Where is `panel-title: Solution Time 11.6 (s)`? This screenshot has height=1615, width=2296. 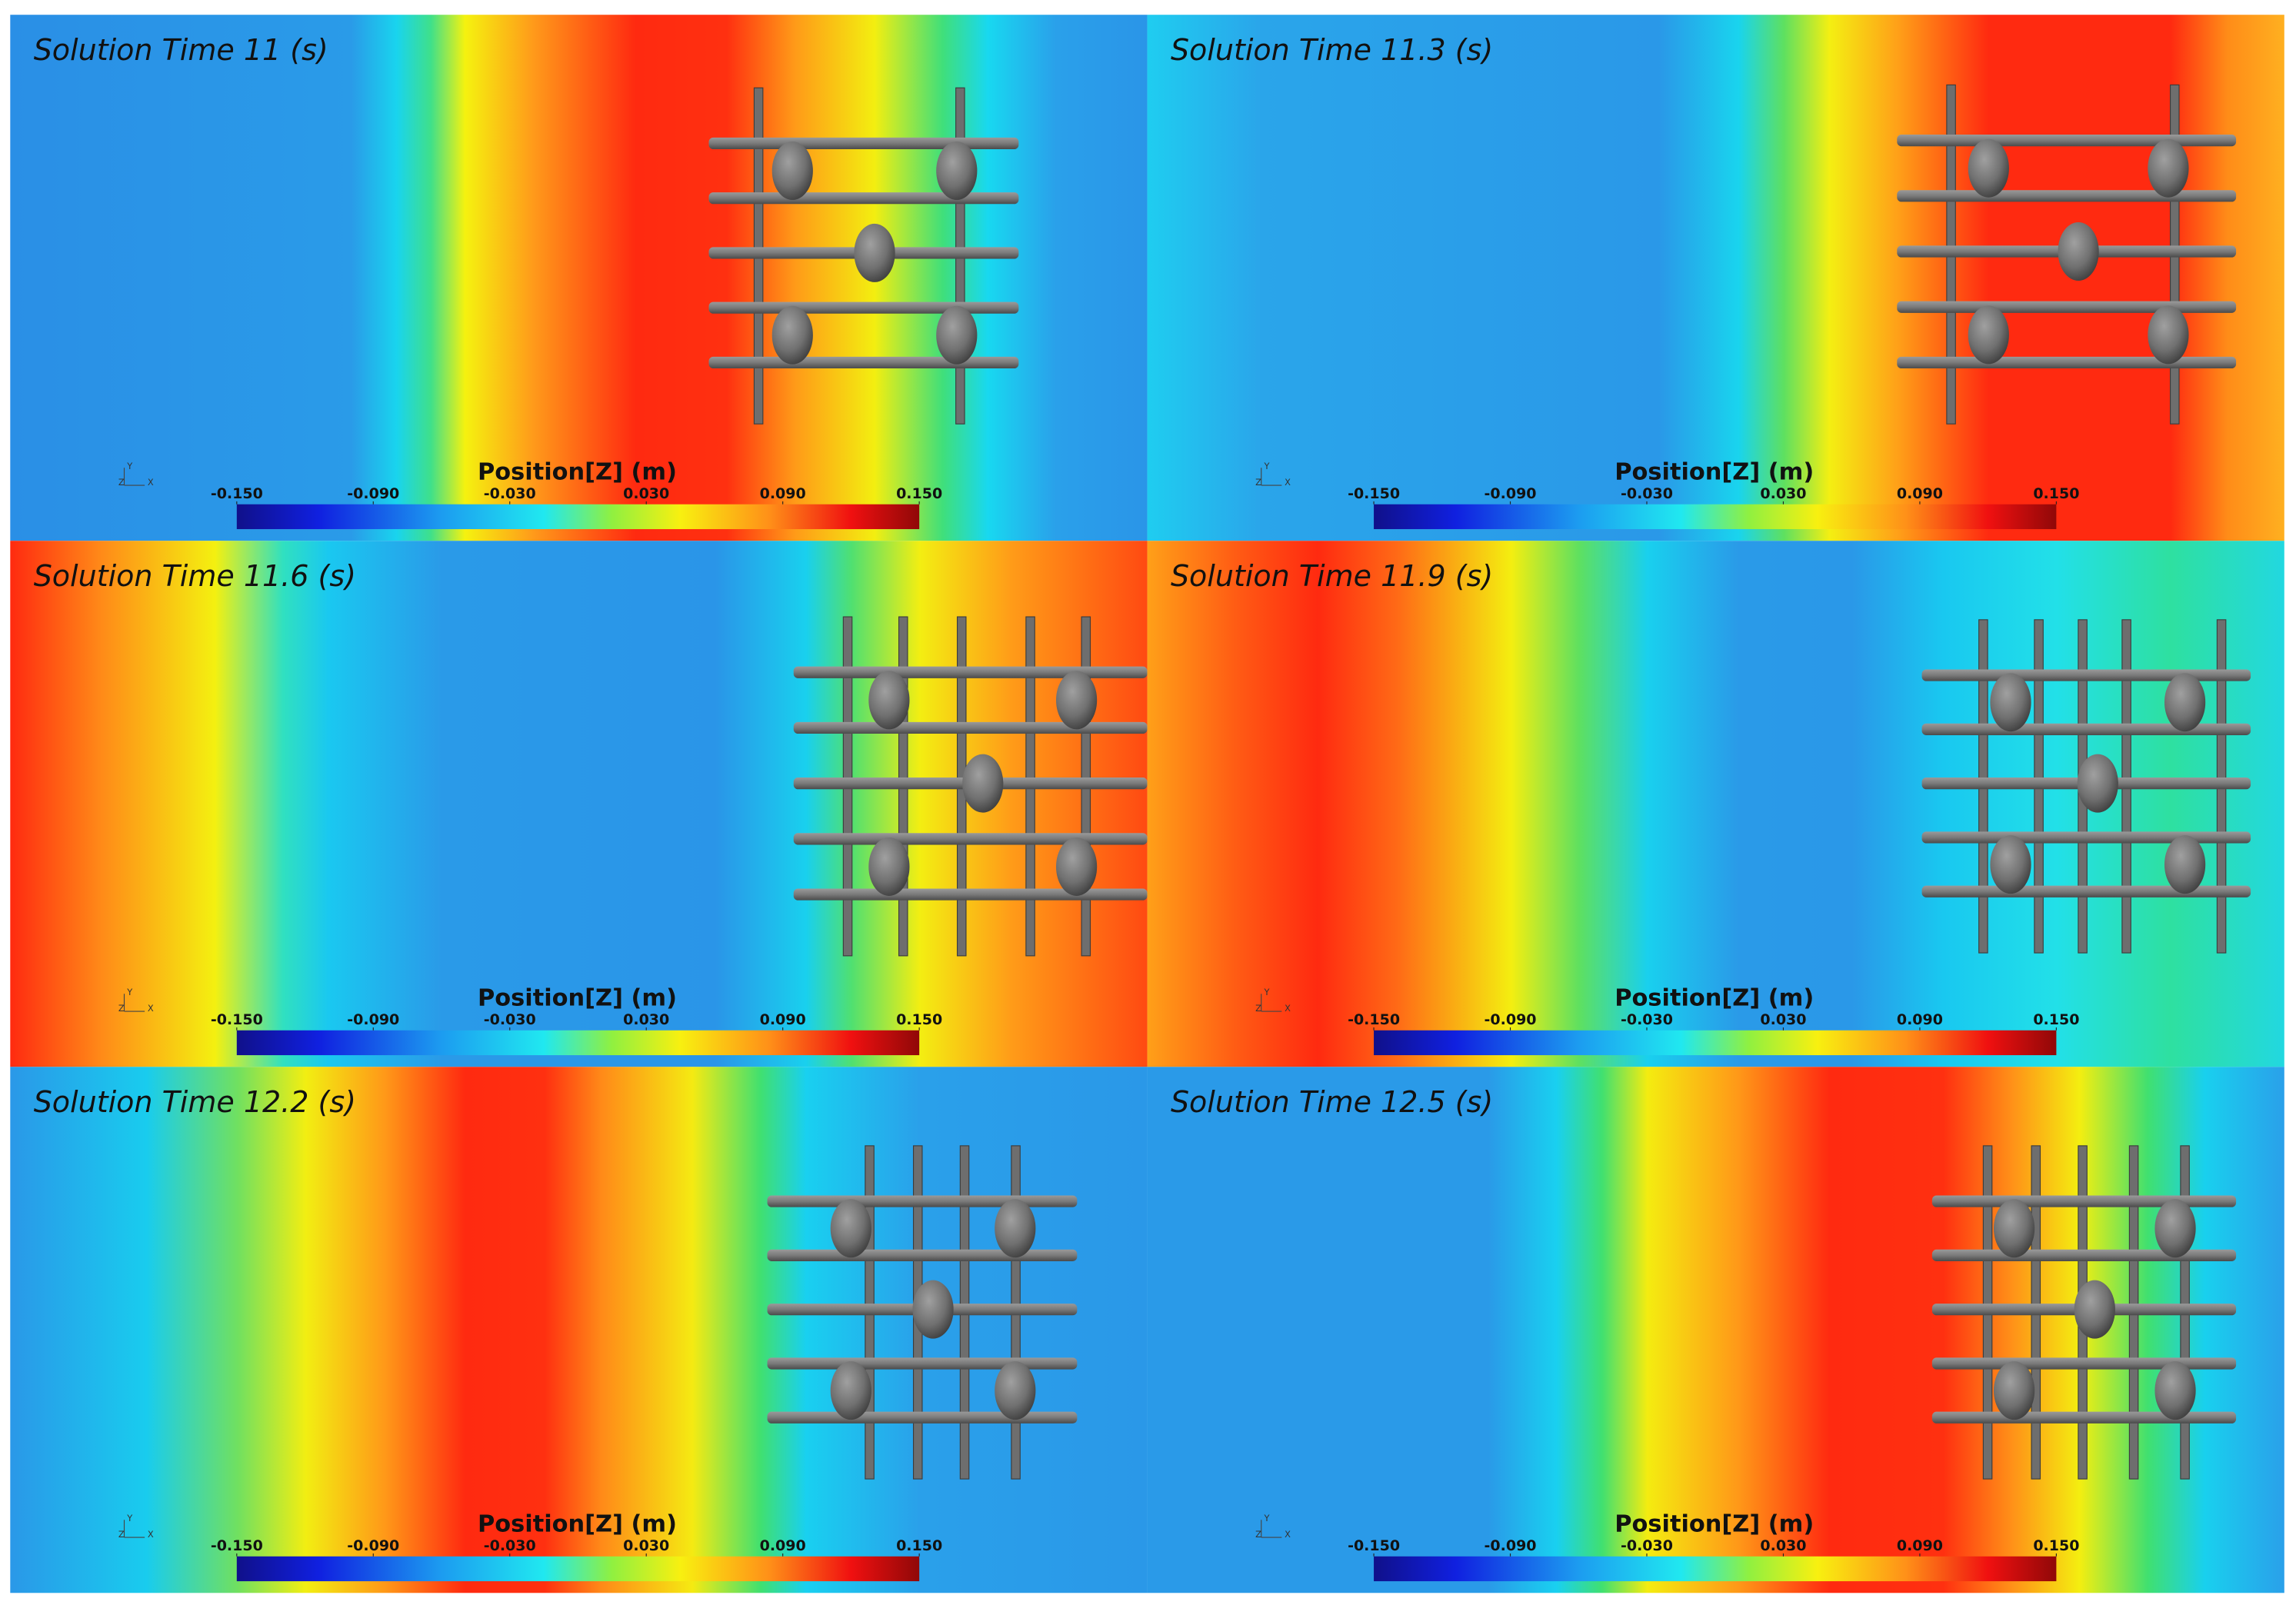
panel-title: Solution Time 11.6 (s) is located at coordinates (195, 576).